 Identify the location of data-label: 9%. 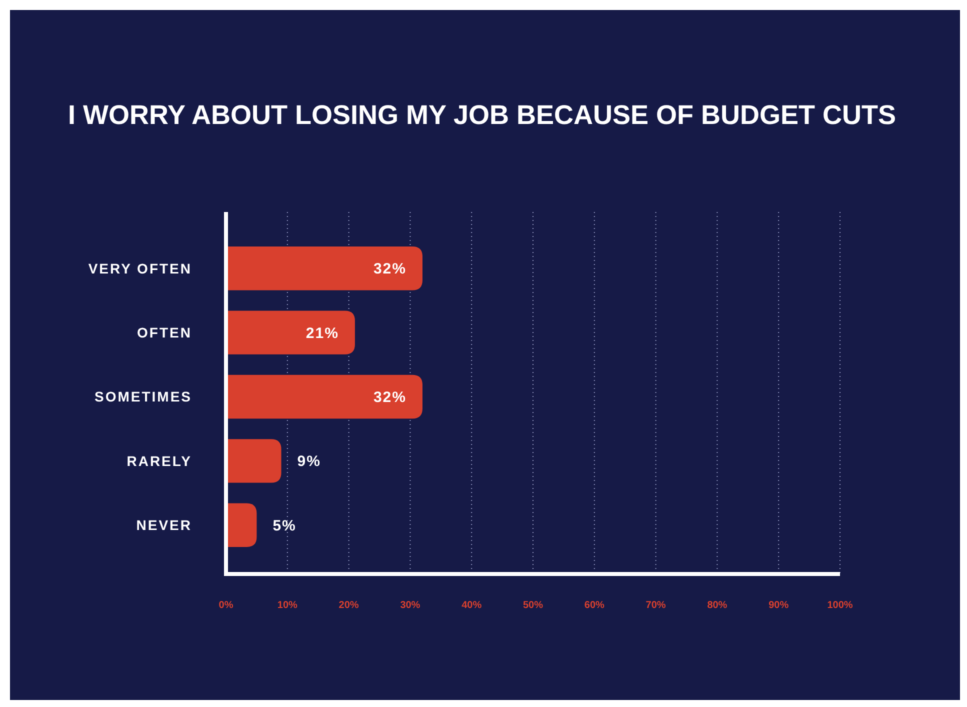
(309, 461).